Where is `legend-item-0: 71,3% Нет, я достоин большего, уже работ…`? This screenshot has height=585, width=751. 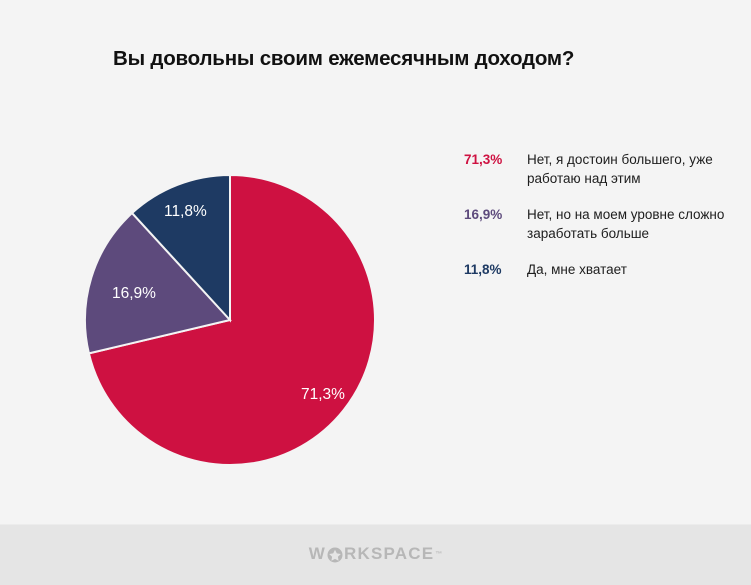 legend-item-0: 71,3% Нет, я достоин большего, уже работ… is located at coordinates (595, 169).